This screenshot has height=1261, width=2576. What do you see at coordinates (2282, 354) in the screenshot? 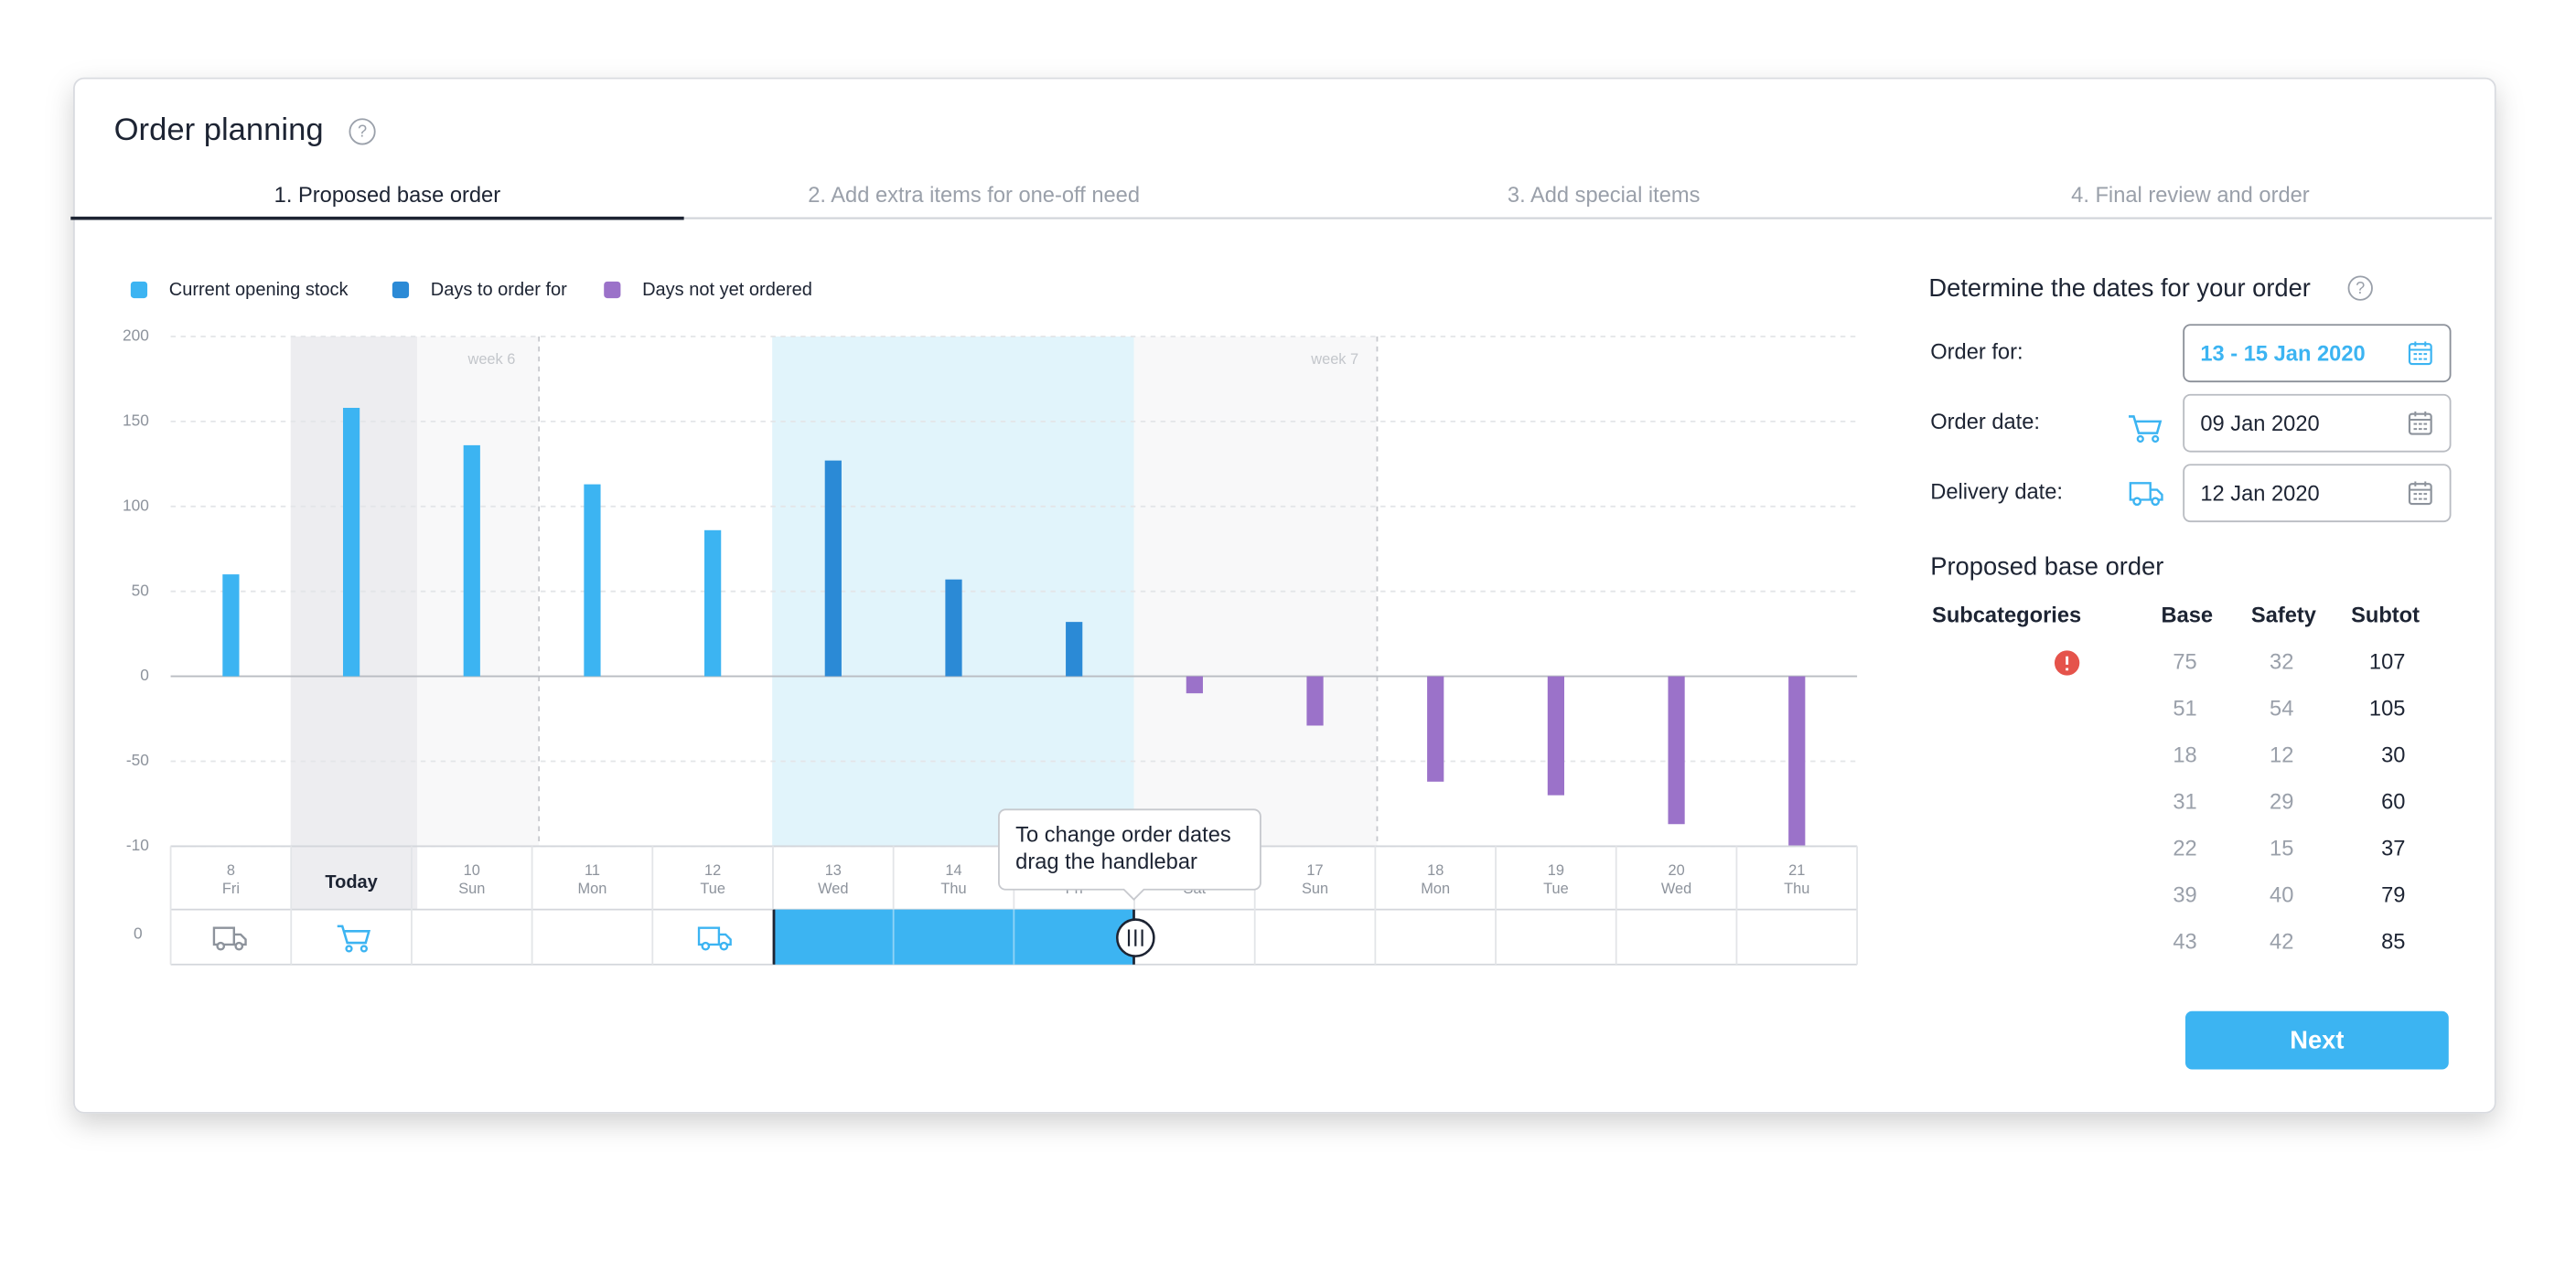
I see `date-value: 13 - 15 Jan 2020` at bounding box center [2282, 354].